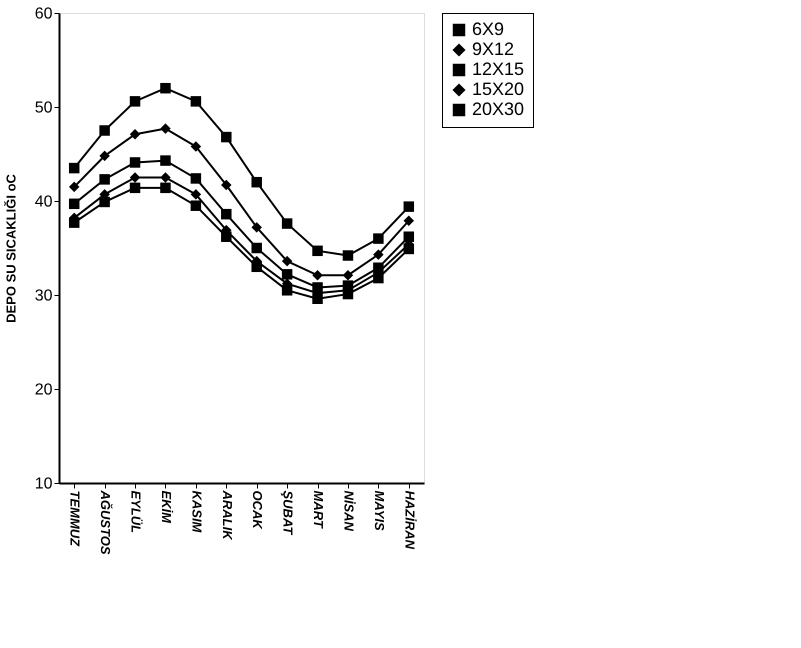 This screenshot has height=648, width=801. I want to click on y-tick-label: 20, so click(43, 390).